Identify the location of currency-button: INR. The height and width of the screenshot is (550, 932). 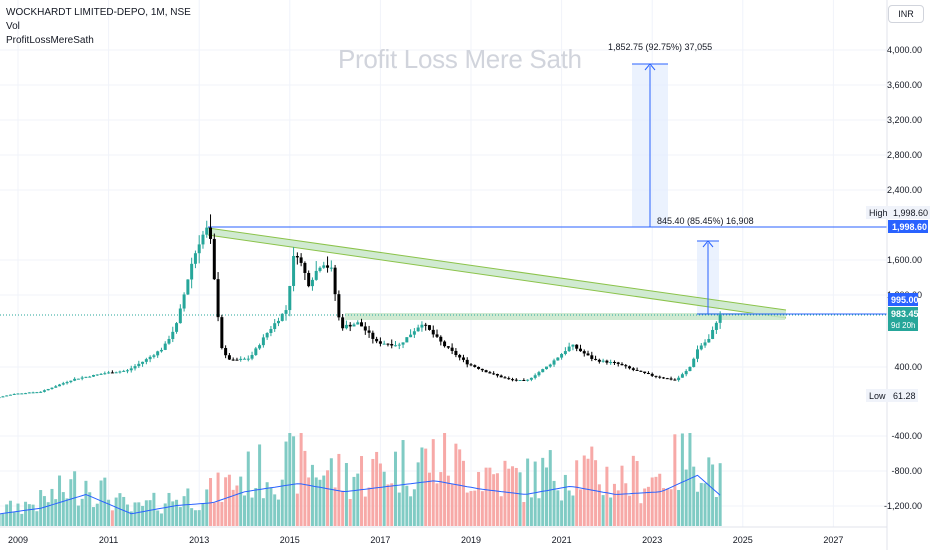
(906, 14).